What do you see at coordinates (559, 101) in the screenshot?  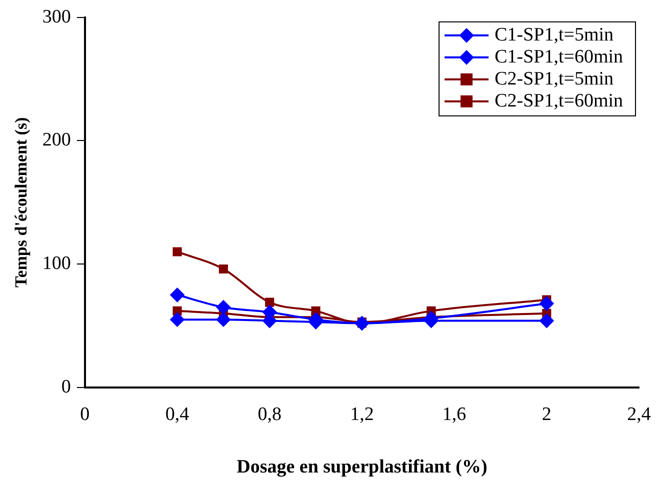 I see `legend-label: C2-SP1,t=60min` at bounding box center [559, 101].